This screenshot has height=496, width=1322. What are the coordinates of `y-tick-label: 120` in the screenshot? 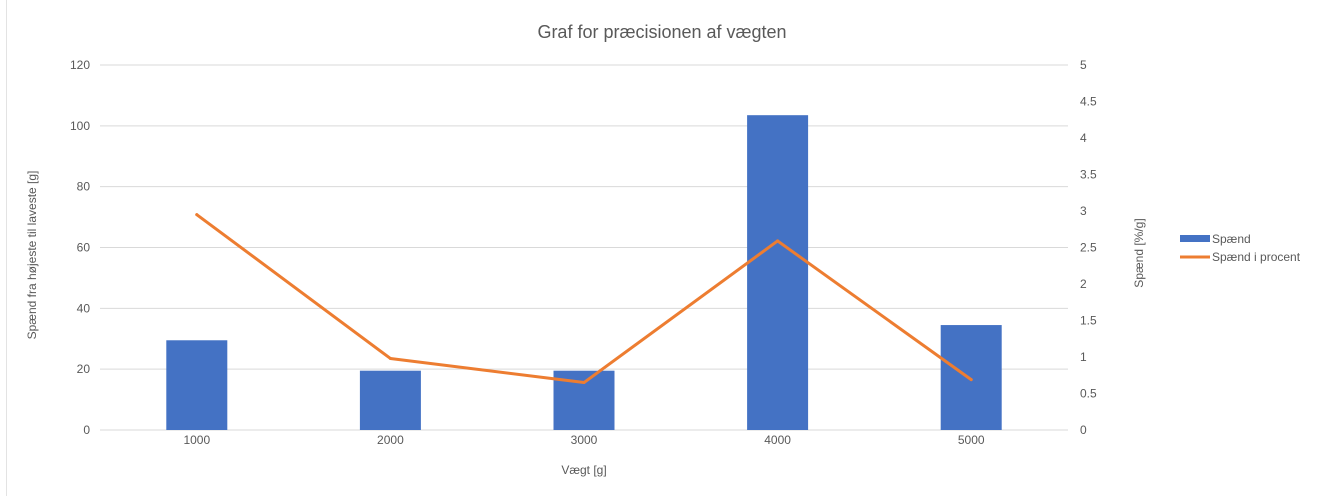 It's located at (80, 65).